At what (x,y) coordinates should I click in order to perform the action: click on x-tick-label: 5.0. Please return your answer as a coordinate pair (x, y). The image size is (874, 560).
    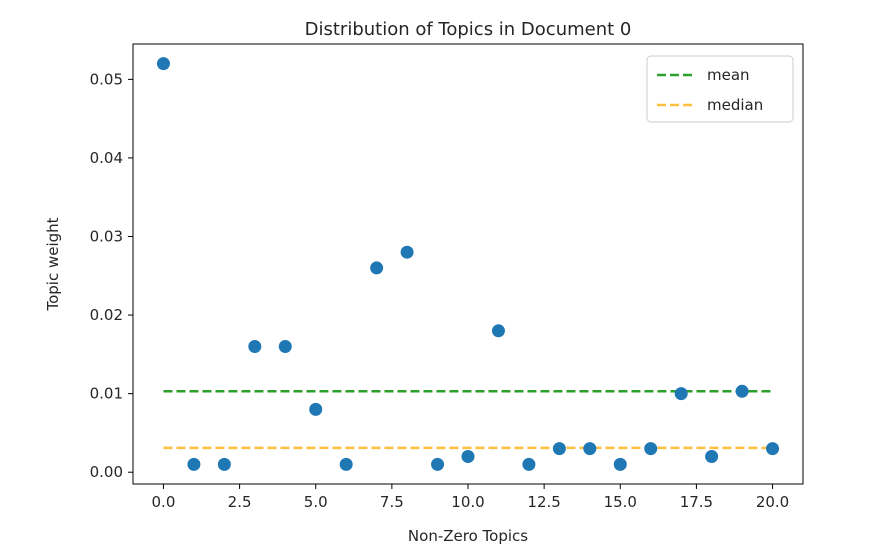
    Looking at the image, I should click on (316, 502).